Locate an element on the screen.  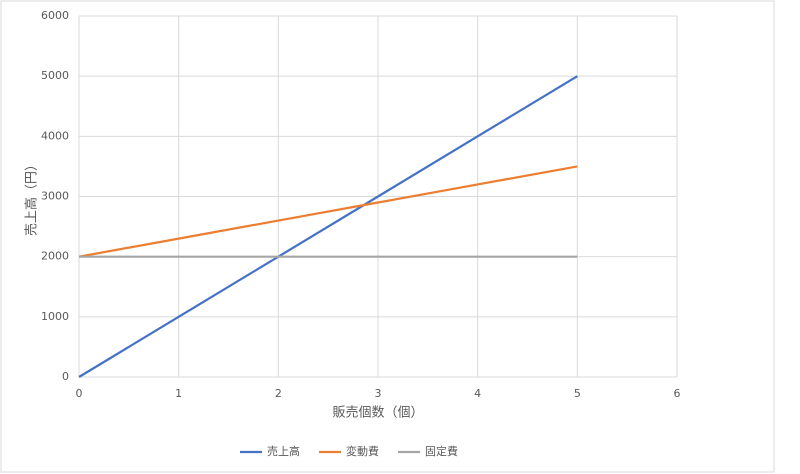
y-tick-label: 6000 is located at coordinates (55, 15).